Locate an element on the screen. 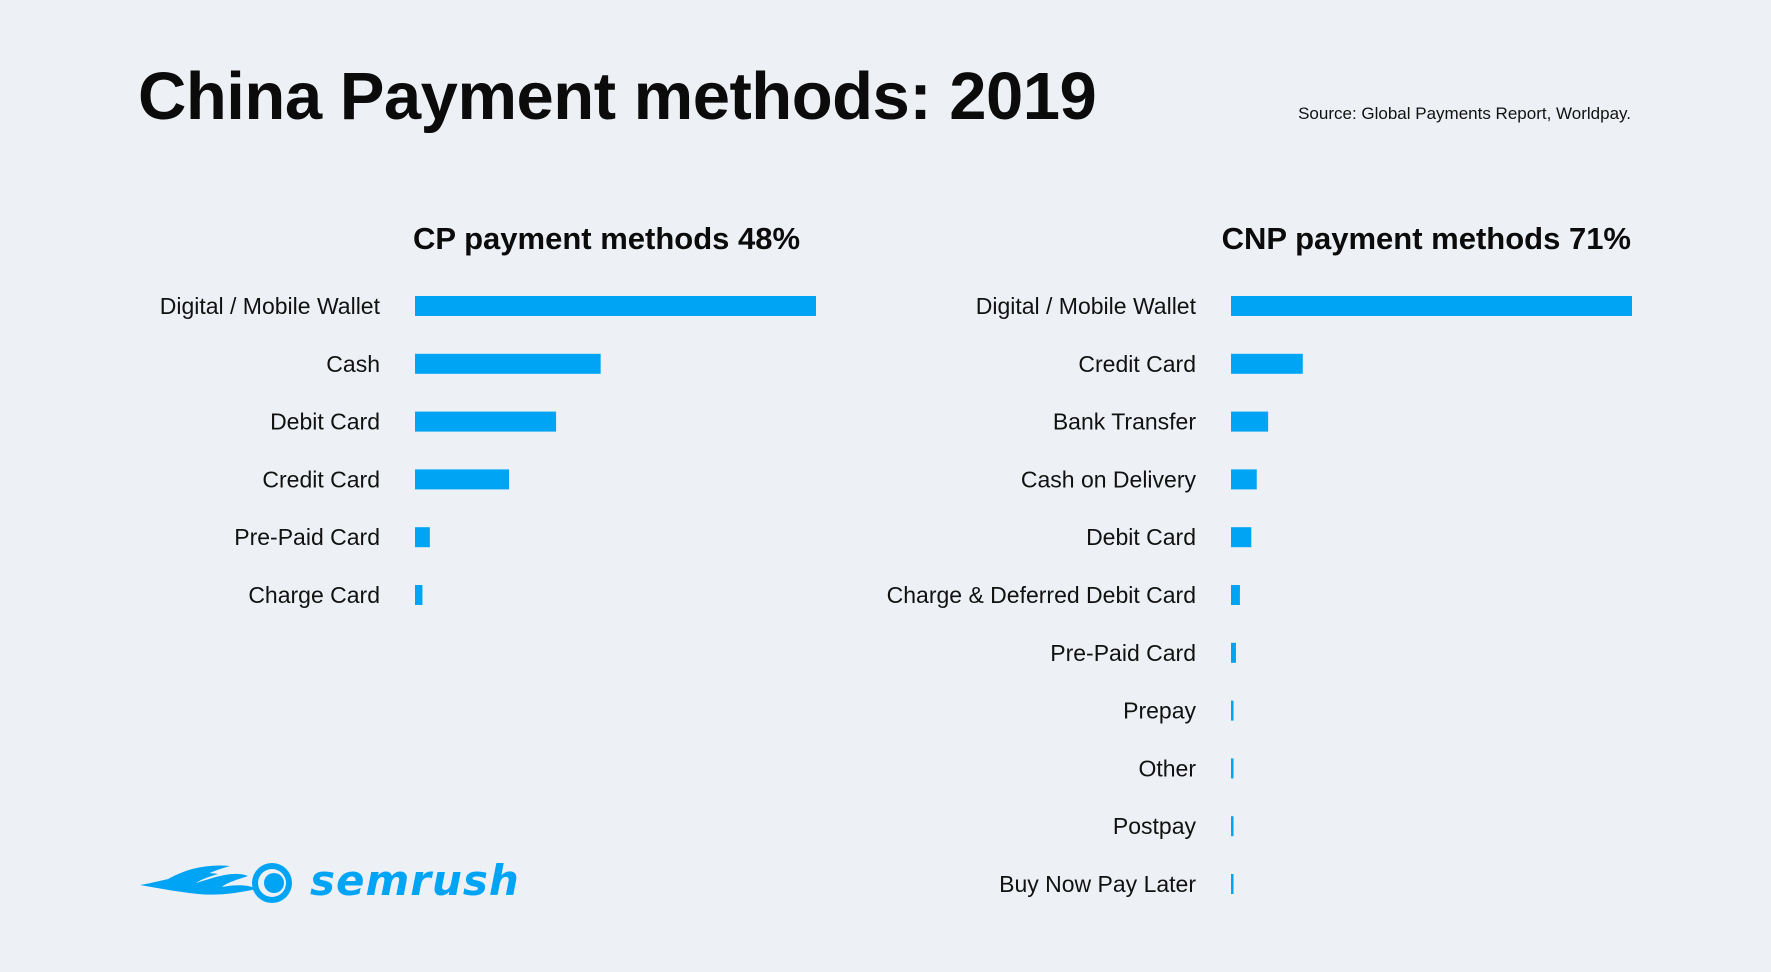 This screenshot has height=972, width=1771. cnp-category-label: Prepay is located at coordinates (1159, 711).